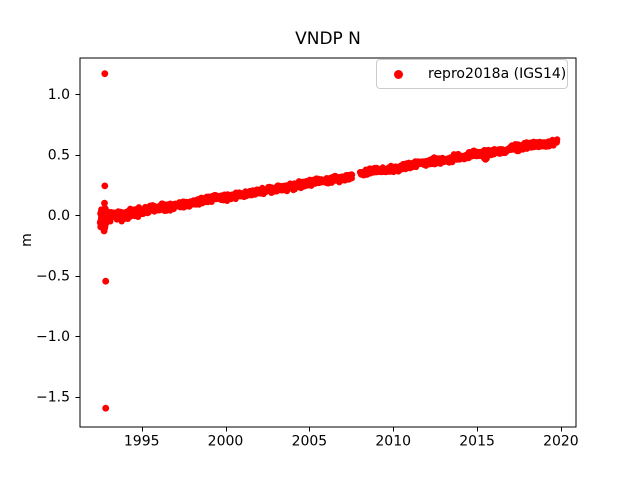 This screenshot has width=640, height=480. What do you see at coordinates (59, 95) in the screenshot?
I see `y-tick-label: 1.0` at bounding box center [59, 95].